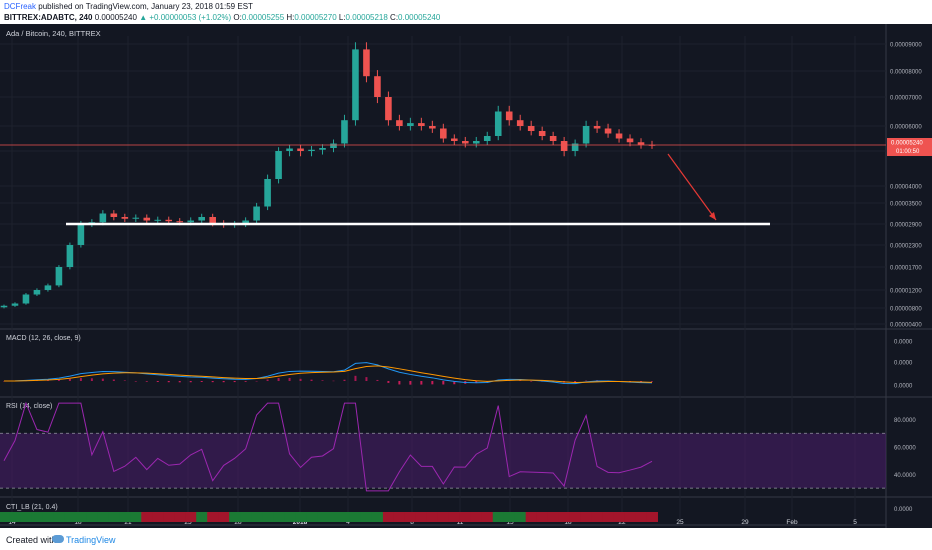 The image size is (932, 550). I want to click on macd-tick-label: 0.0000, so click(903, 387).